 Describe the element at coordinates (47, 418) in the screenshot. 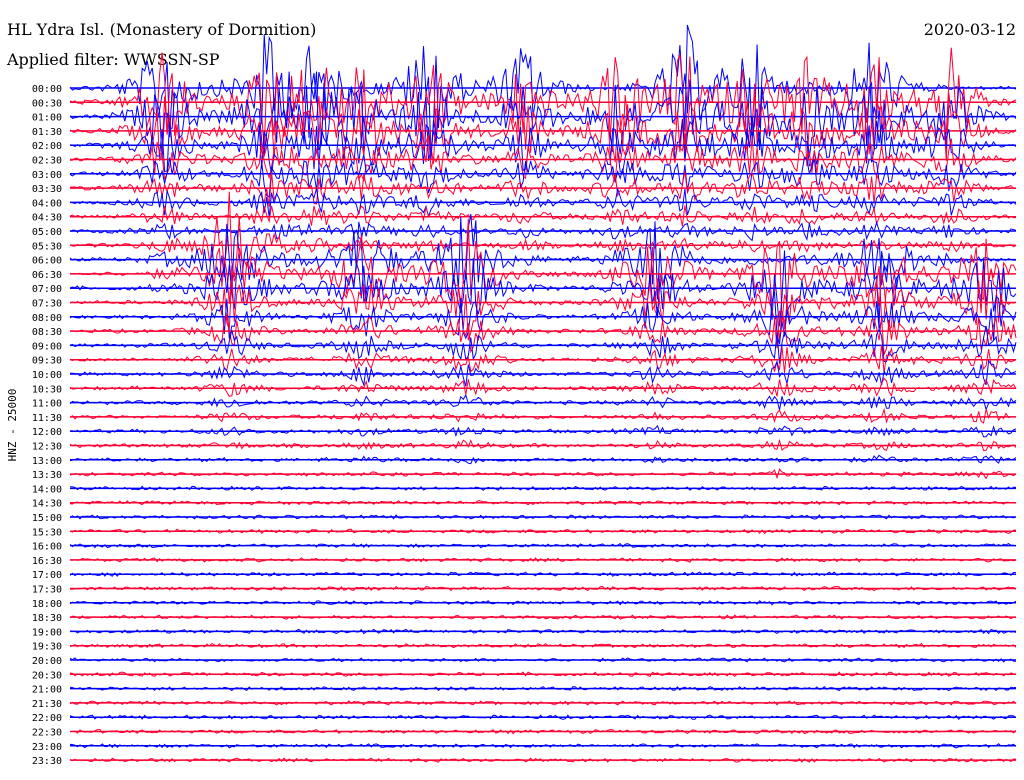

I see `row-time-label: 11:30` at that location.